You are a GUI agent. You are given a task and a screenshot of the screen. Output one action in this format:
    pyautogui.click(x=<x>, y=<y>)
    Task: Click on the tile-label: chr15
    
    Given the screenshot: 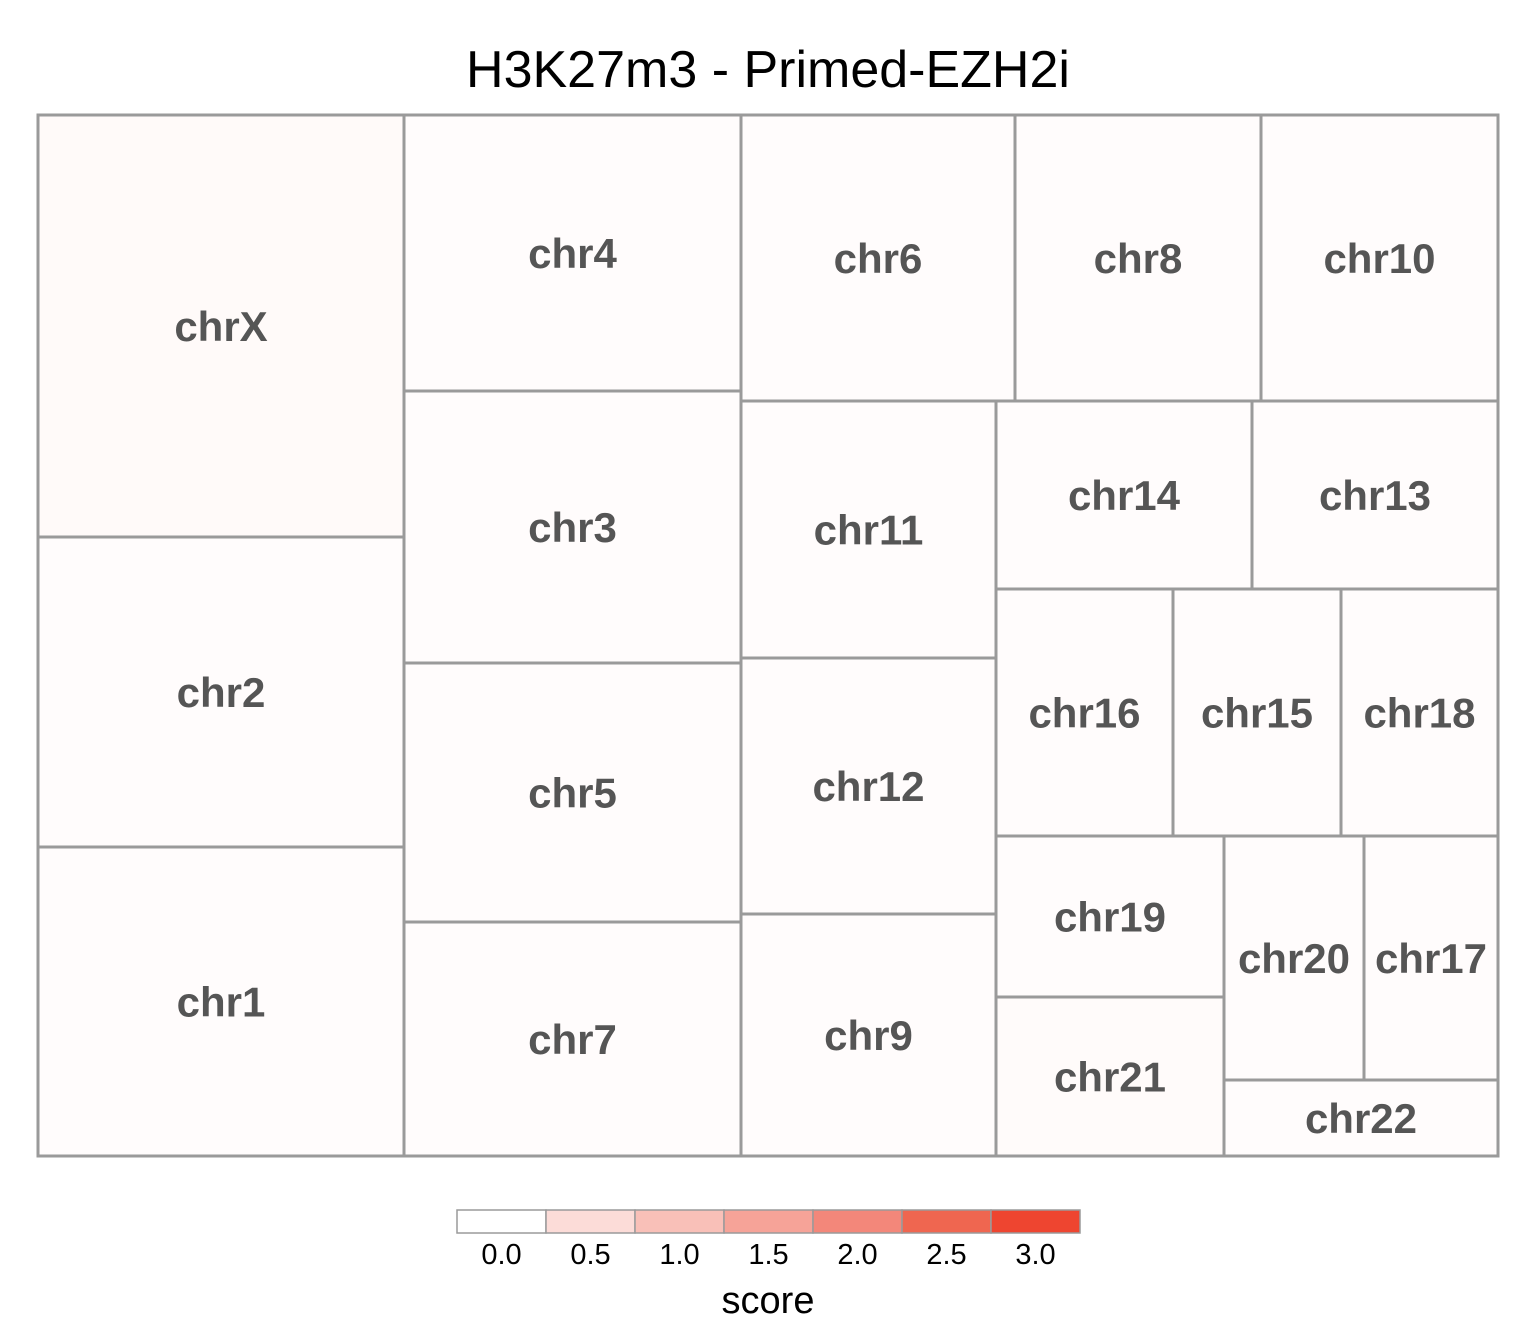 What is the action you would take?
    pyautogui.click(x=1257, y=713)
    